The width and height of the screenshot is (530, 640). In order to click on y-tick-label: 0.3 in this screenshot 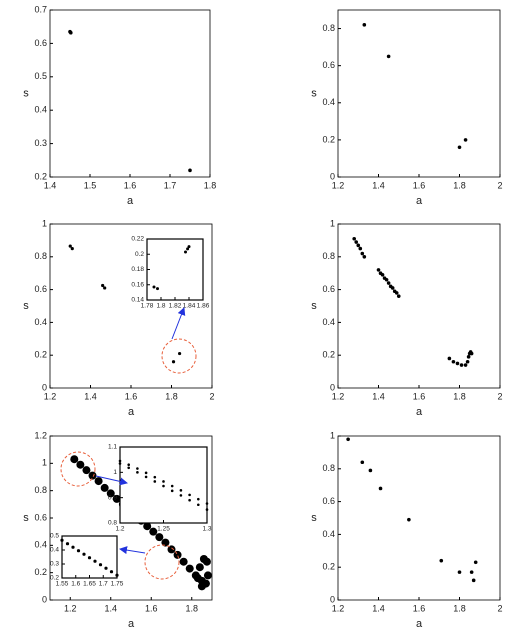, I will do `click(54, 564)`.